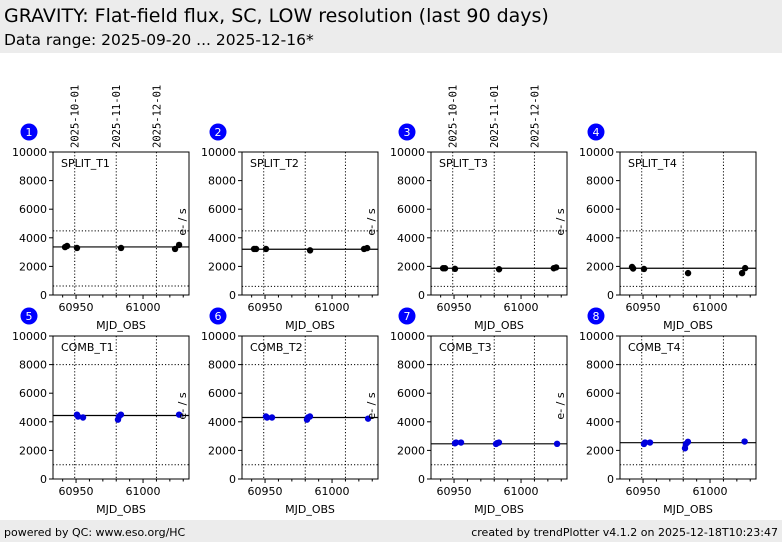 This screenshot has height=542, width=782. What do you see at coordinates (29, 132) in the screenshot?
I see `panel-number: 1` at bounding box center [29, 132].